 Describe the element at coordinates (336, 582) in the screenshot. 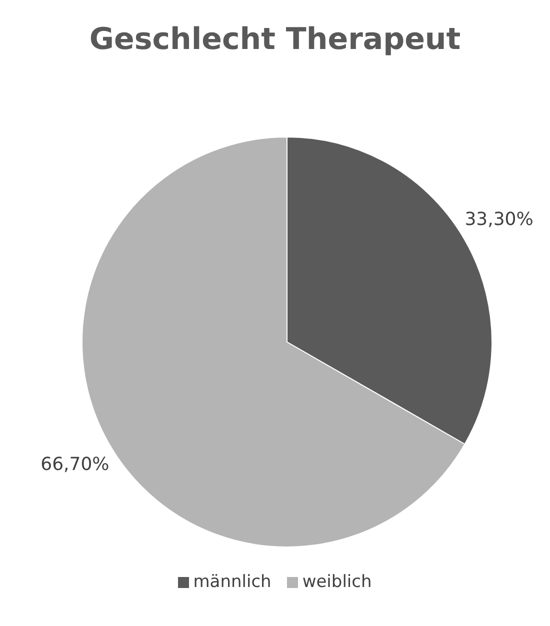

I see `legend-label: weiblich` at that location.